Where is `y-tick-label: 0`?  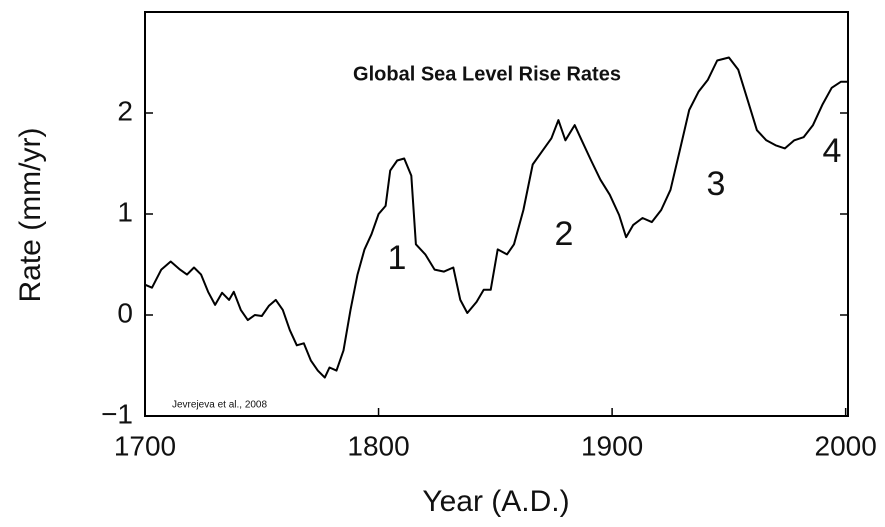
y-tick-label: 0 is located at coordinates (125, 312).